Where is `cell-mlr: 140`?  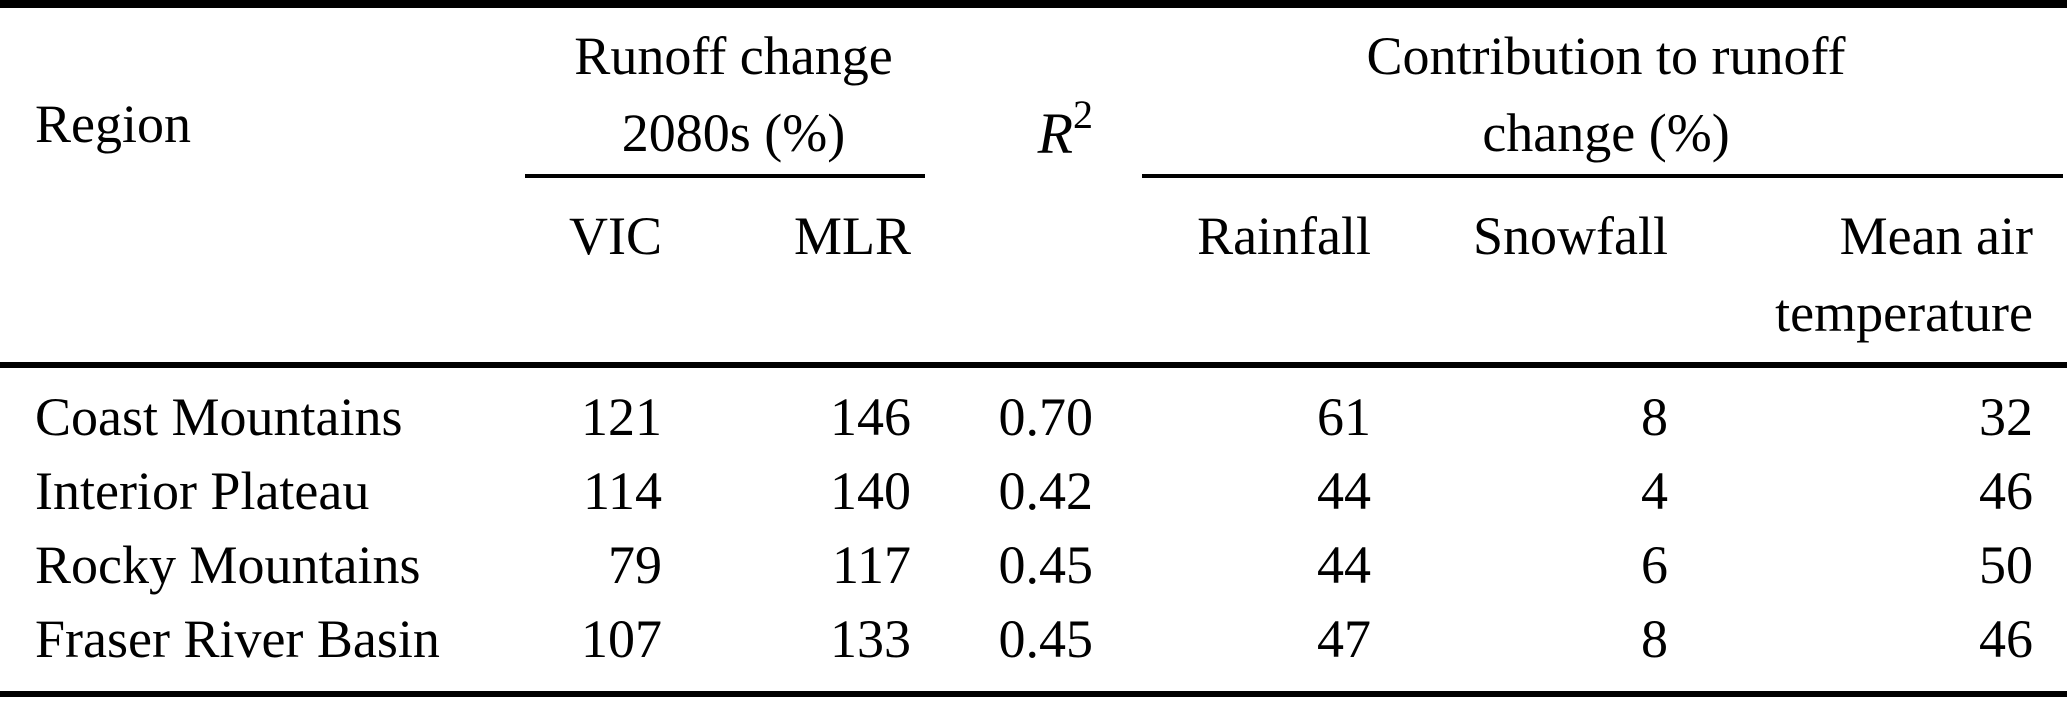
cell-mlr: 140 is located at coordinates (871, 491).